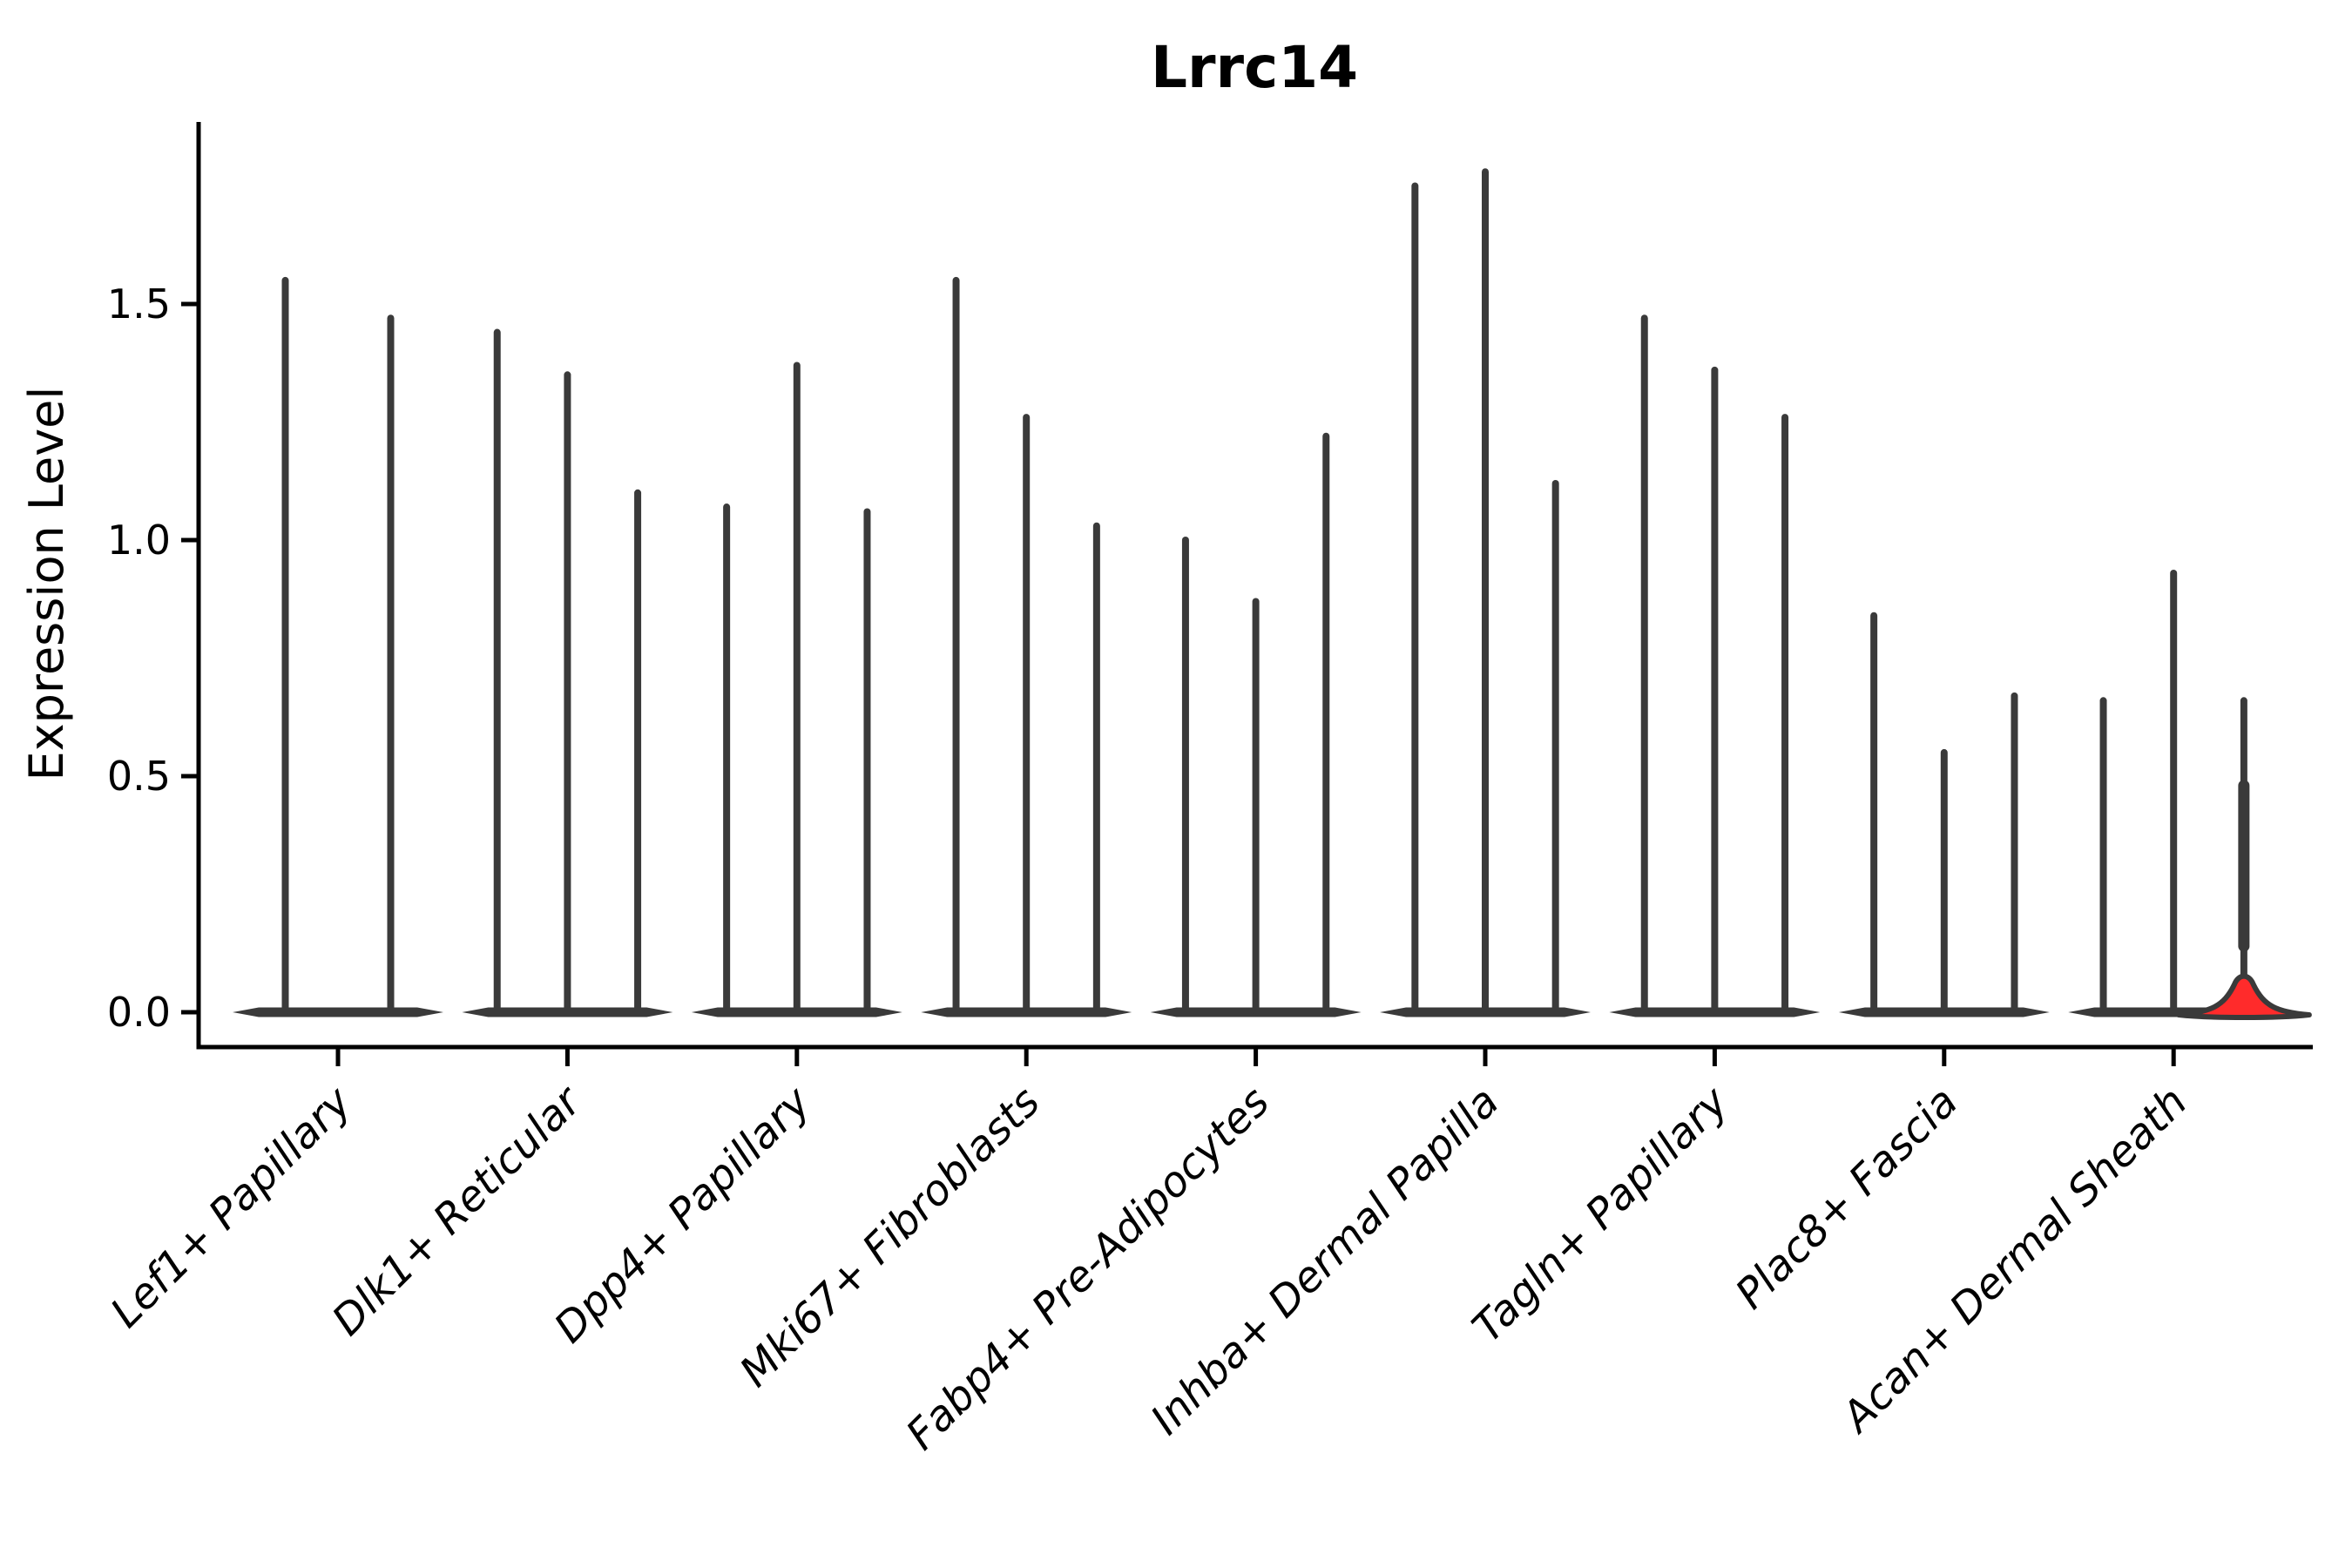 This screenshot has width=2352, height=1568. Describe the element at coordinates (1601, 1214) in the screenshot. I see `x-category-label: Tagln+ Papillary` at that location.